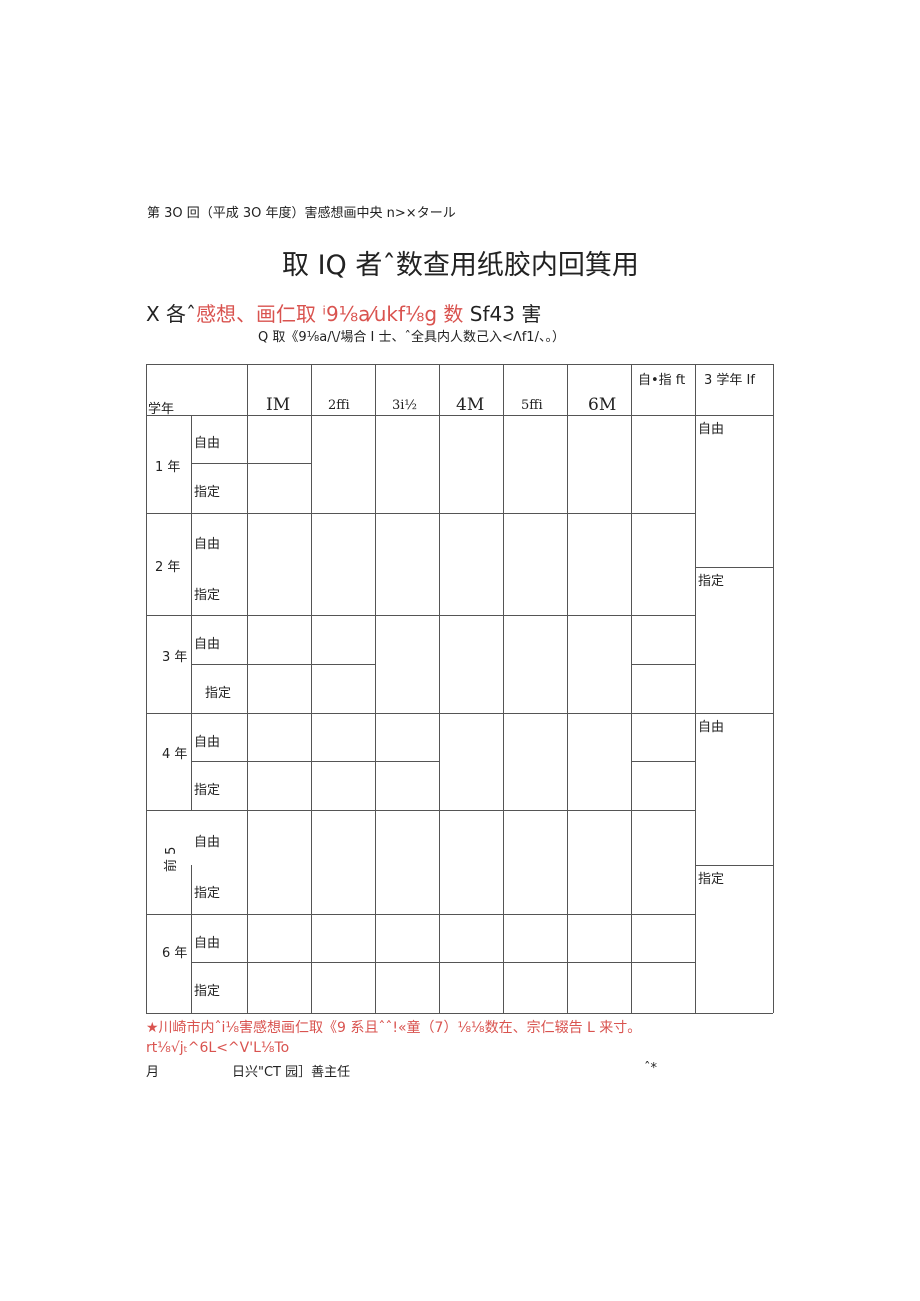  Describe the element at coordinates (175, 657) in the screenshot. I see `grade-3: 3 年` at that location.